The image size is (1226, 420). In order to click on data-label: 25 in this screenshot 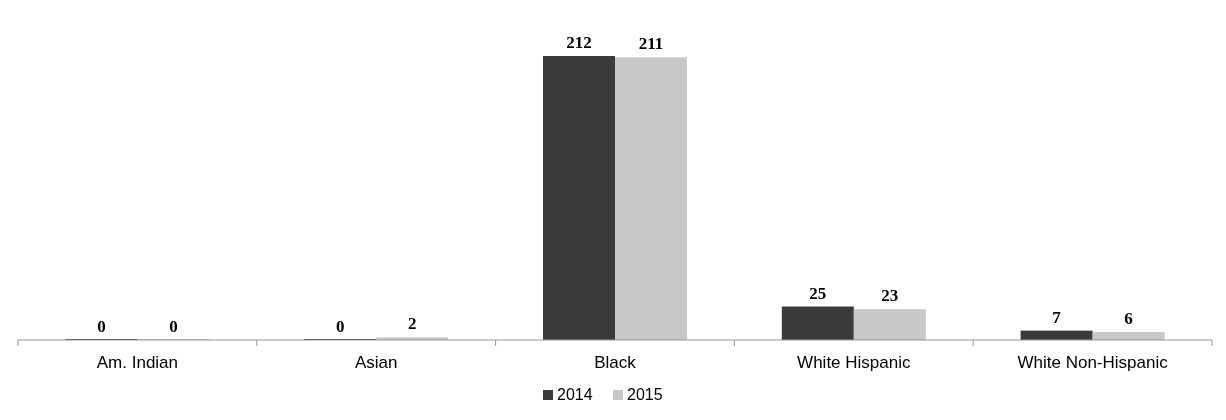, I will do `click(818, 293)`.